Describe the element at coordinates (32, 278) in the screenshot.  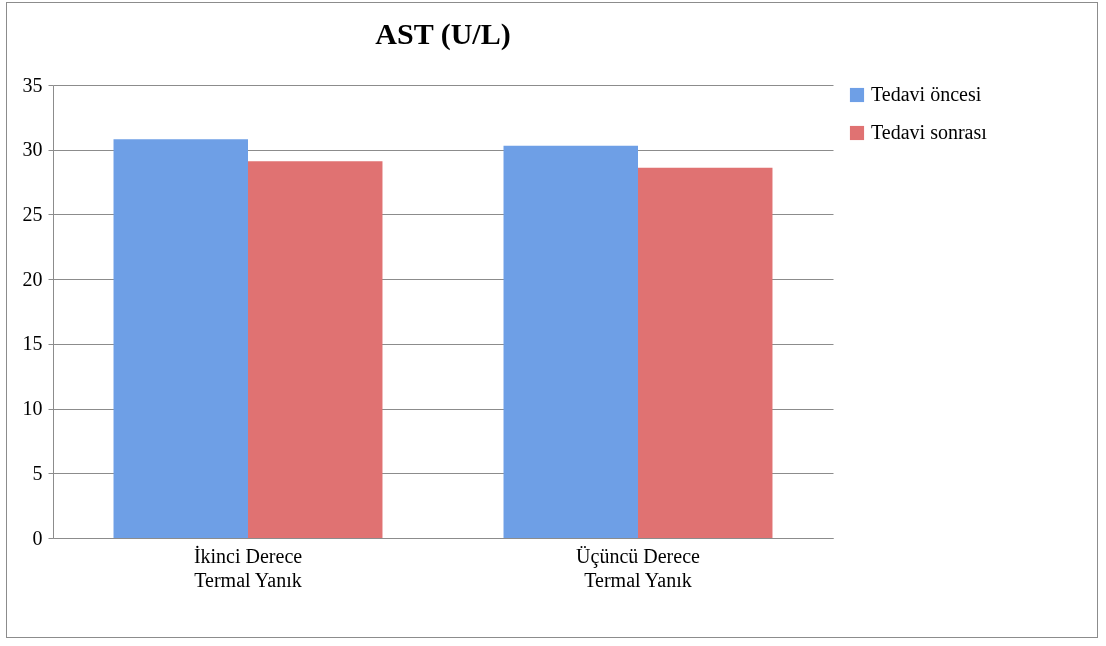
I see `y-tick-label: 20` at that location.